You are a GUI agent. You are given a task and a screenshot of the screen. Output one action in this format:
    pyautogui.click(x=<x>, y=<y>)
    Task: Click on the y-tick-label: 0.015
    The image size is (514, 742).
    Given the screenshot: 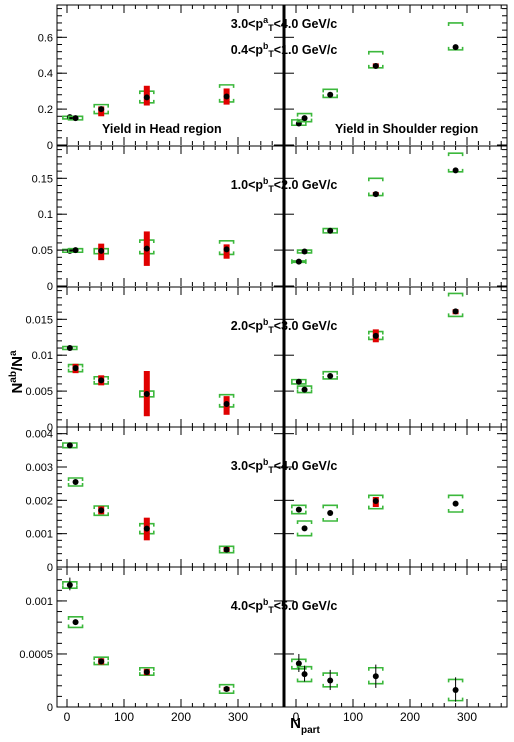 What is the action you would take?
    pyautogui.click(x=39, y=320)
    